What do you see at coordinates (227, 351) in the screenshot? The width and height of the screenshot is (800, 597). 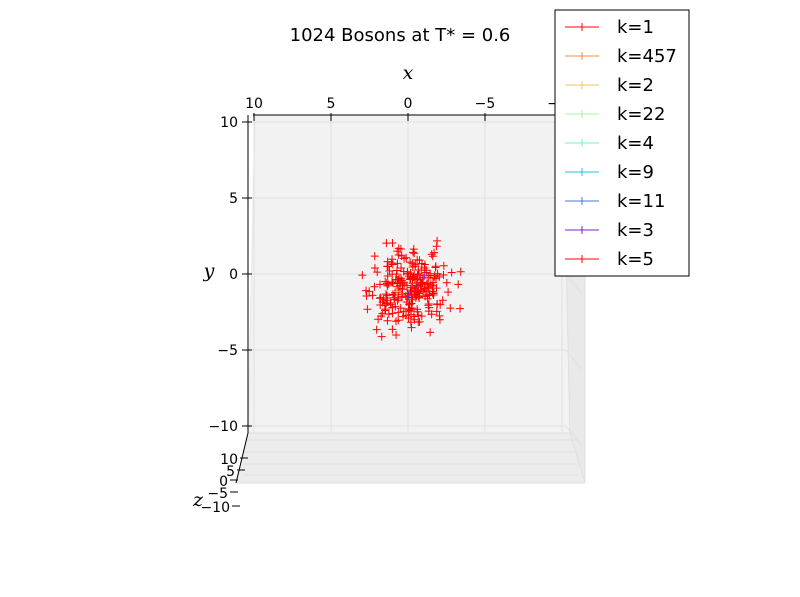 I see `y-tick-label: −5` at bounding box center [227, 351].